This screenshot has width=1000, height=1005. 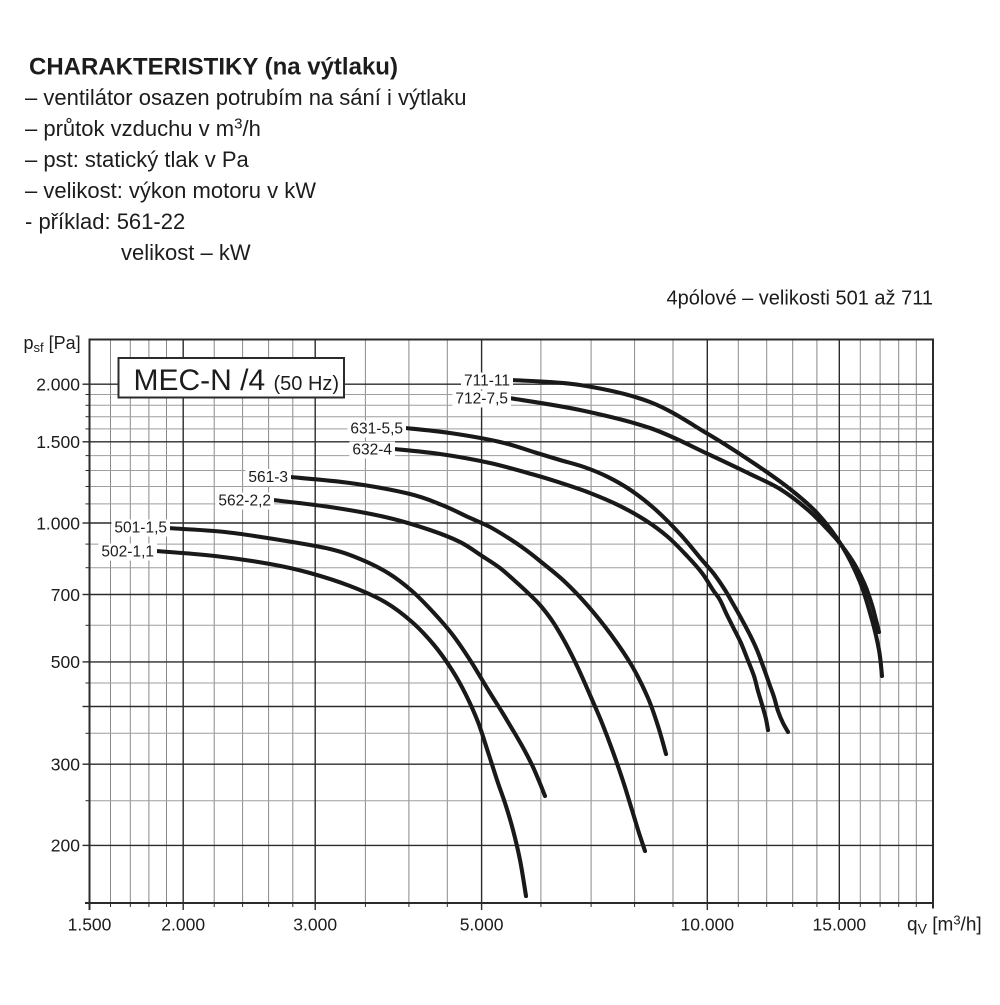 What do you see at coordinates (52, 344) in the screenshot?
I see `svg-text: psf [Pa]` at bounding box center [52, 344].